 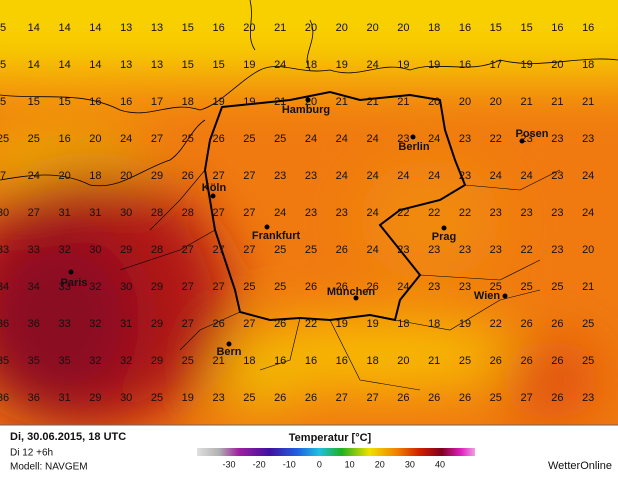 What do you see at coordinates (319, 464) in the screenshot?
I see `colorbar-tick: 0` at bounding box center [319, 464].